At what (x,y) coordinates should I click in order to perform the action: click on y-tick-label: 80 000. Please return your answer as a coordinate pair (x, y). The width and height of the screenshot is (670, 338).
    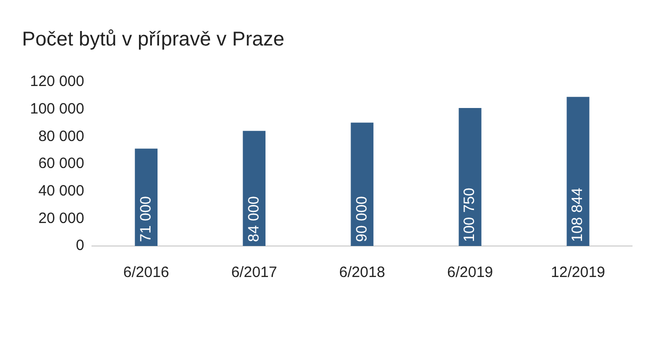
    Looking at the image, I should click on (61, 136).